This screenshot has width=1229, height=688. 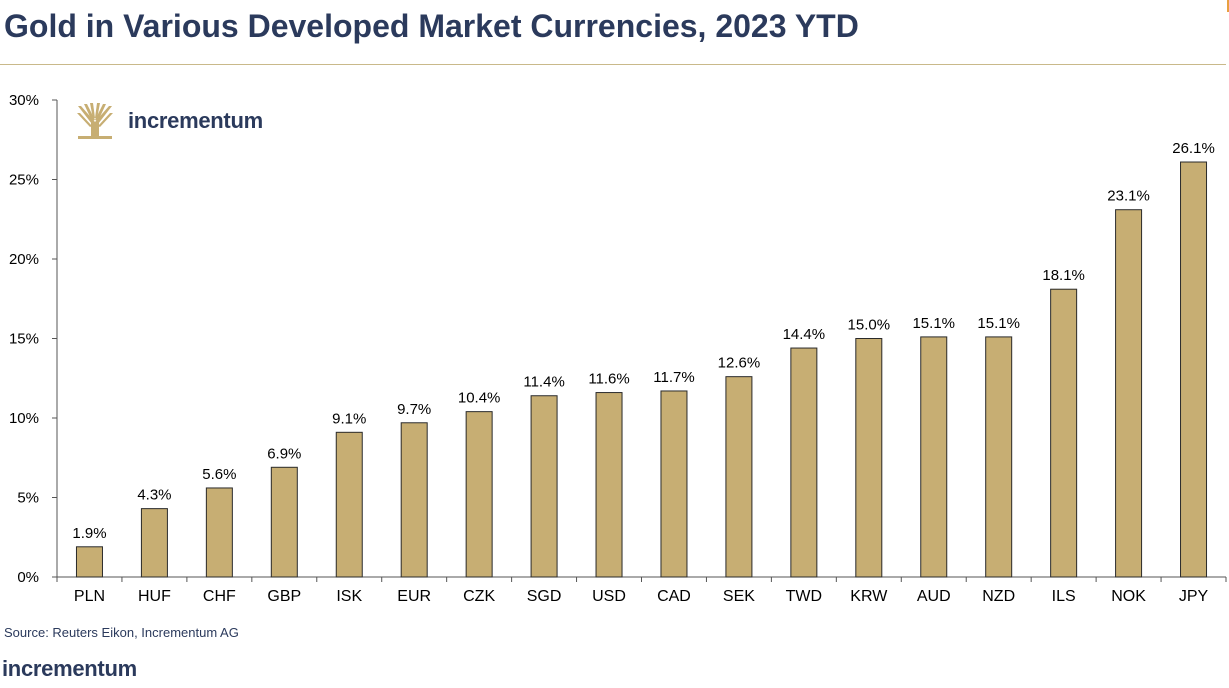 What do you see at coordinates (24, 180) in the screenshot?
I see `y-tick-label: 25%` at bounding box center [24, 180].